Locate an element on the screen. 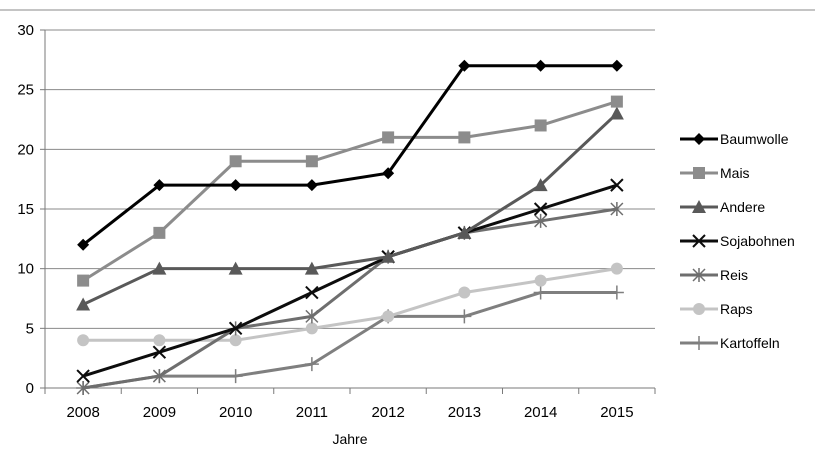 This screenshot has width=815, height=467. y-tick-label-25: 25 is located at coordinates (25, 90).